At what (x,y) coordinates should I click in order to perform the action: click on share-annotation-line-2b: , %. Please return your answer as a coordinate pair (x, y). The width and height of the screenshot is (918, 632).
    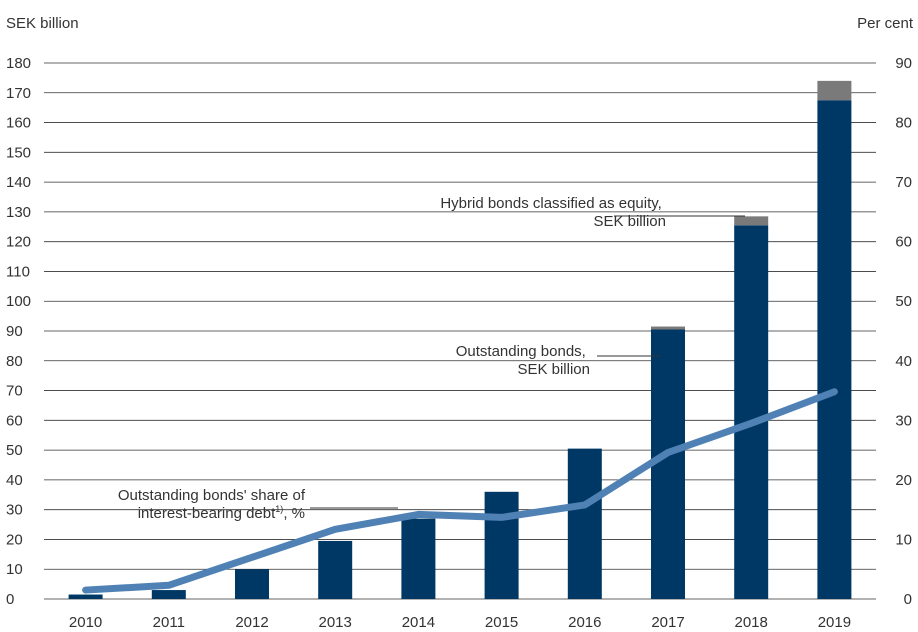
    Looking at the image, I should click on (294, 513).